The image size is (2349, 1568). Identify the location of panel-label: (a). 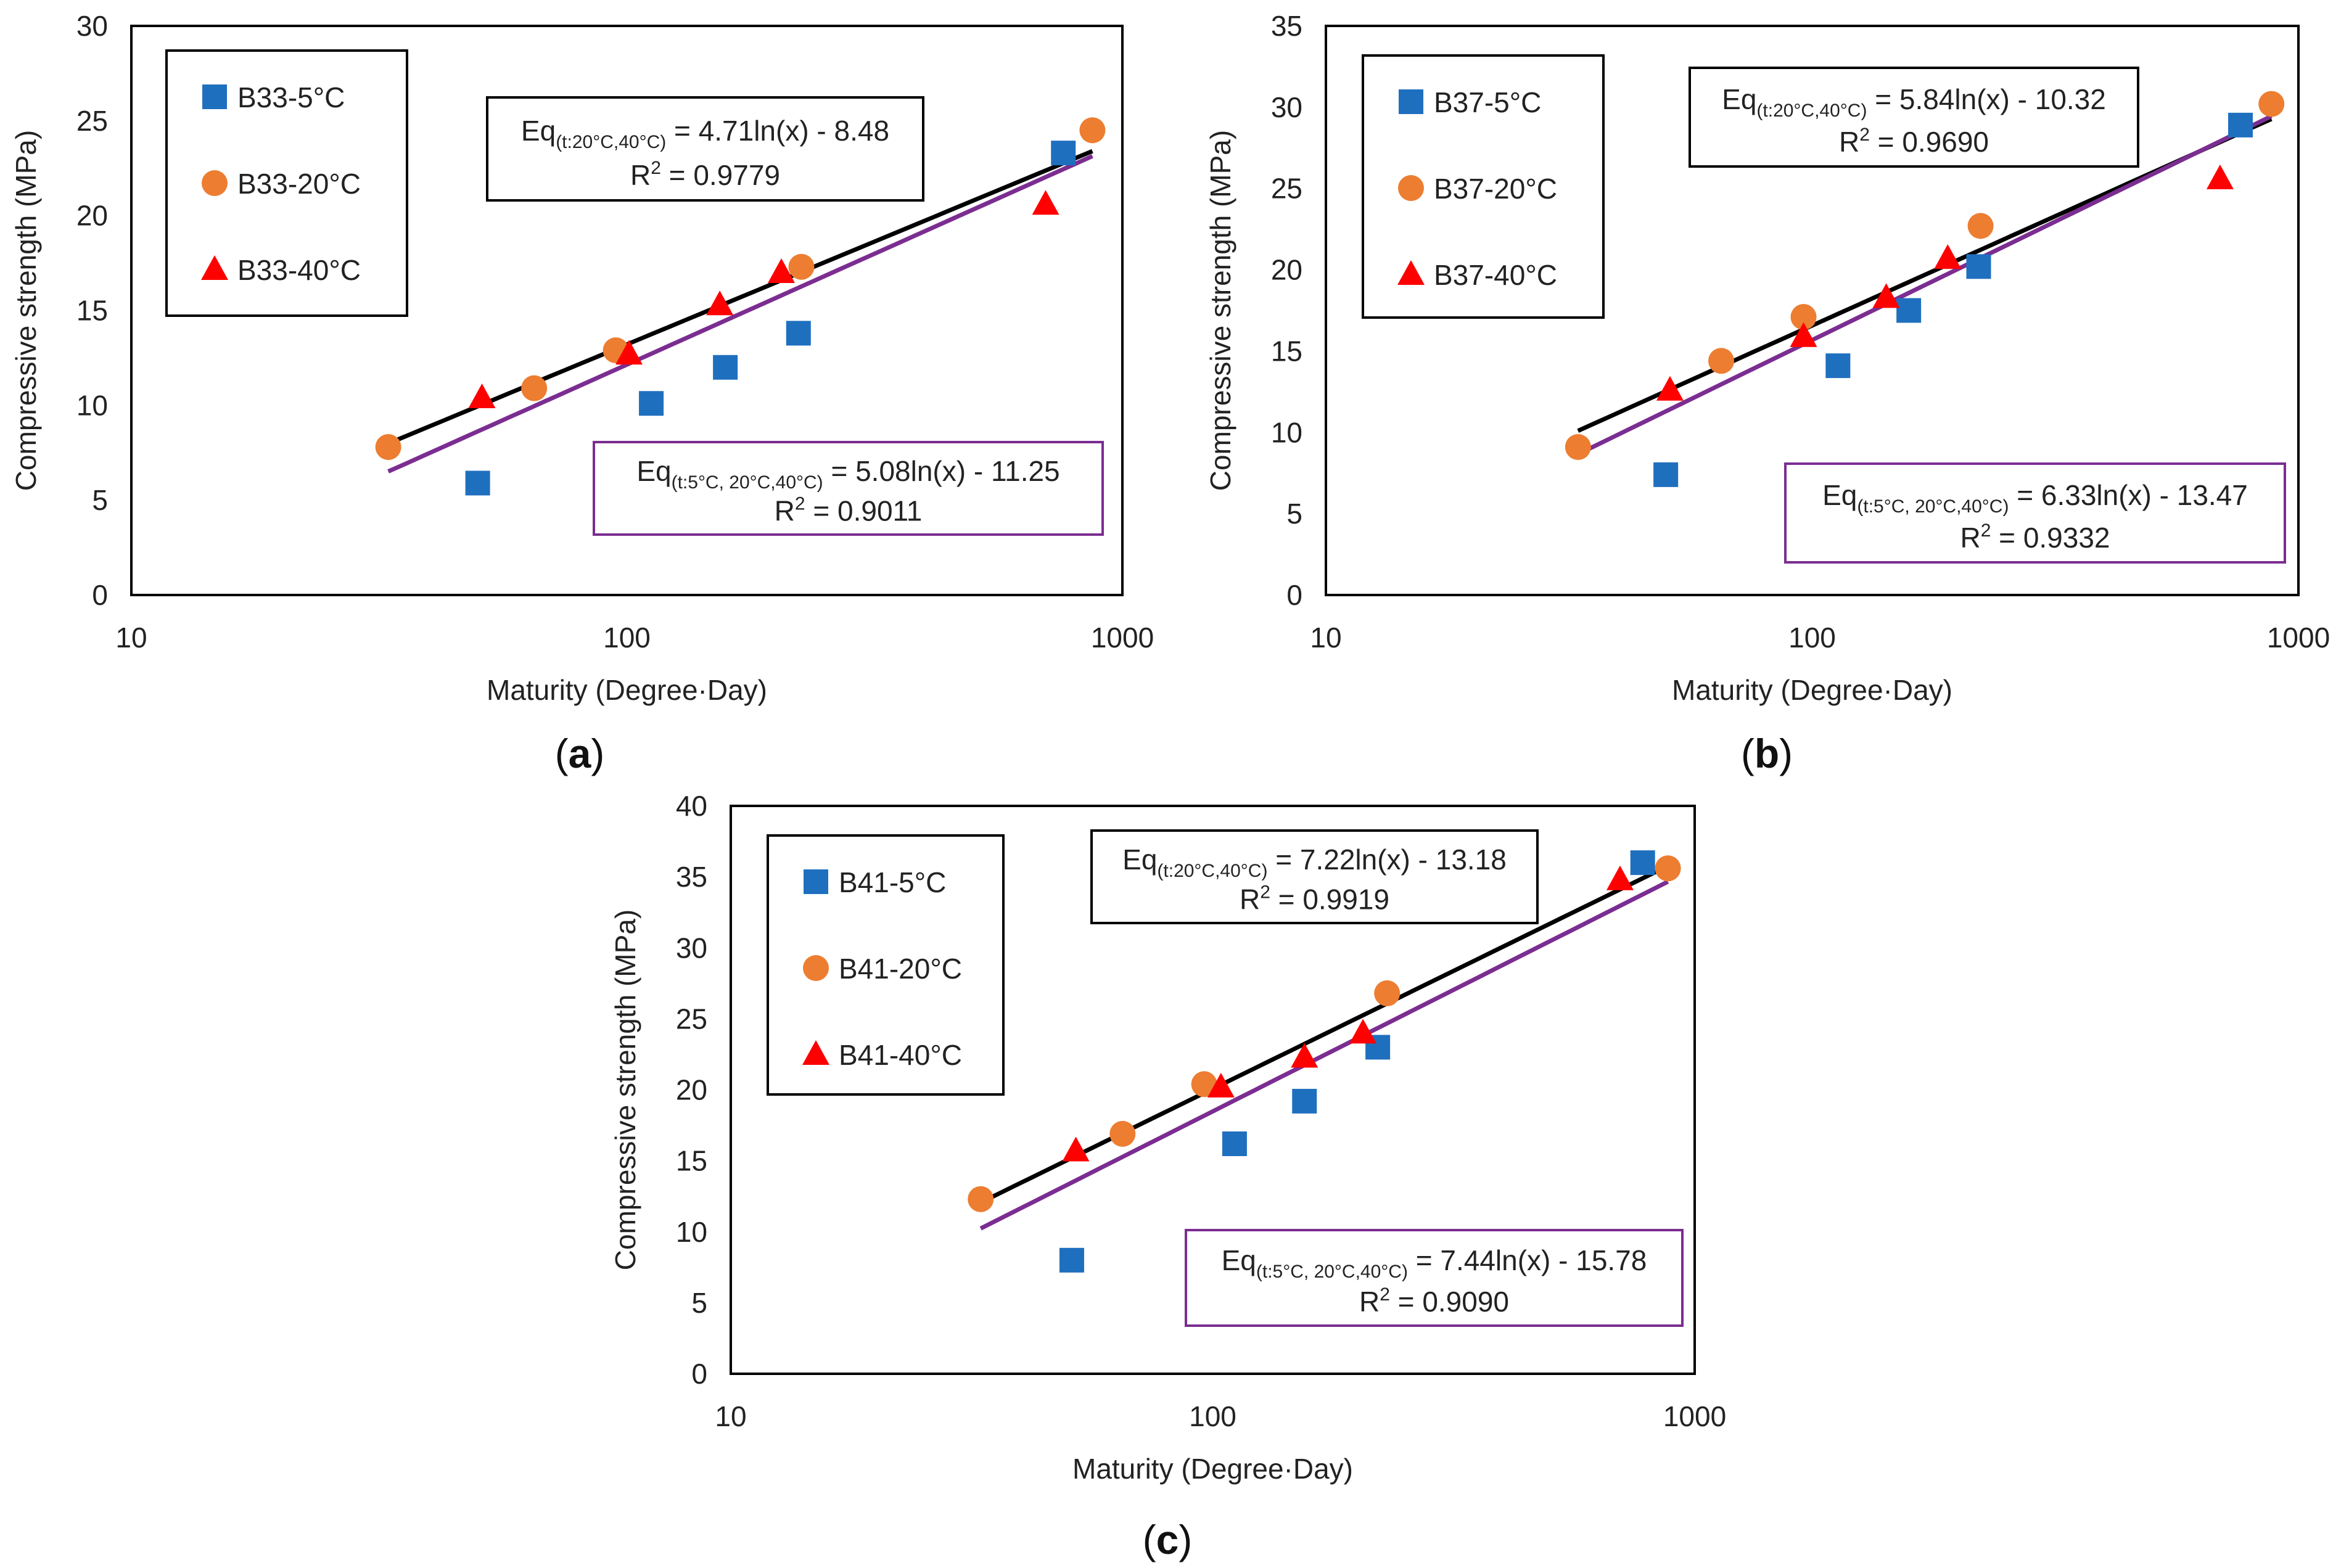
(580, 753).